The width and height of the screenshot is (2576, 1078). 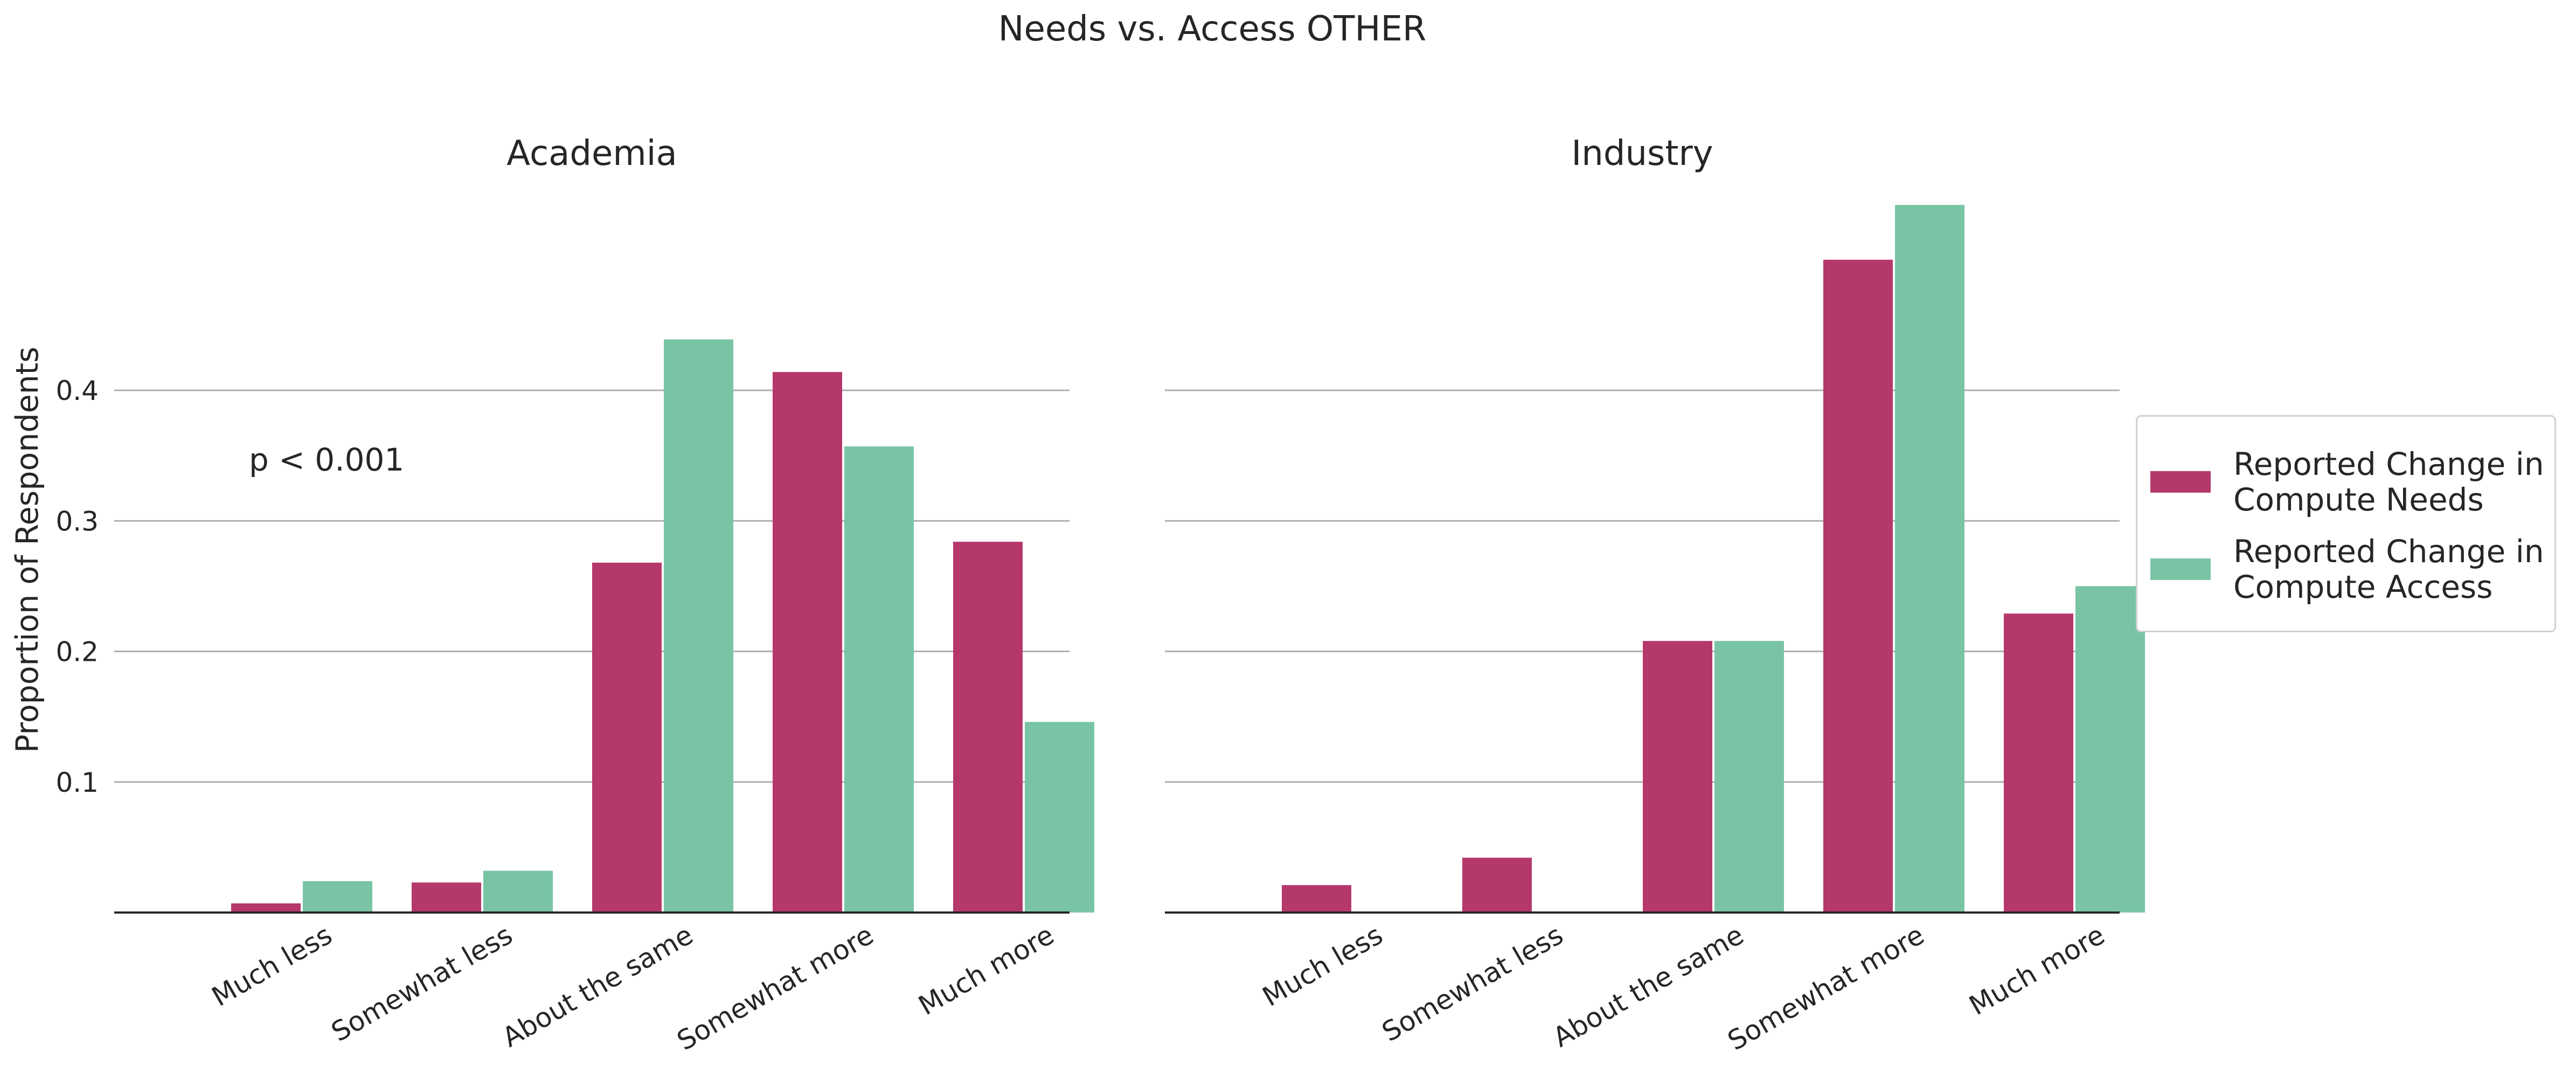 I want to click on legend-item-access: Reported Change in Compute Access, so click(x=2347, y=569).